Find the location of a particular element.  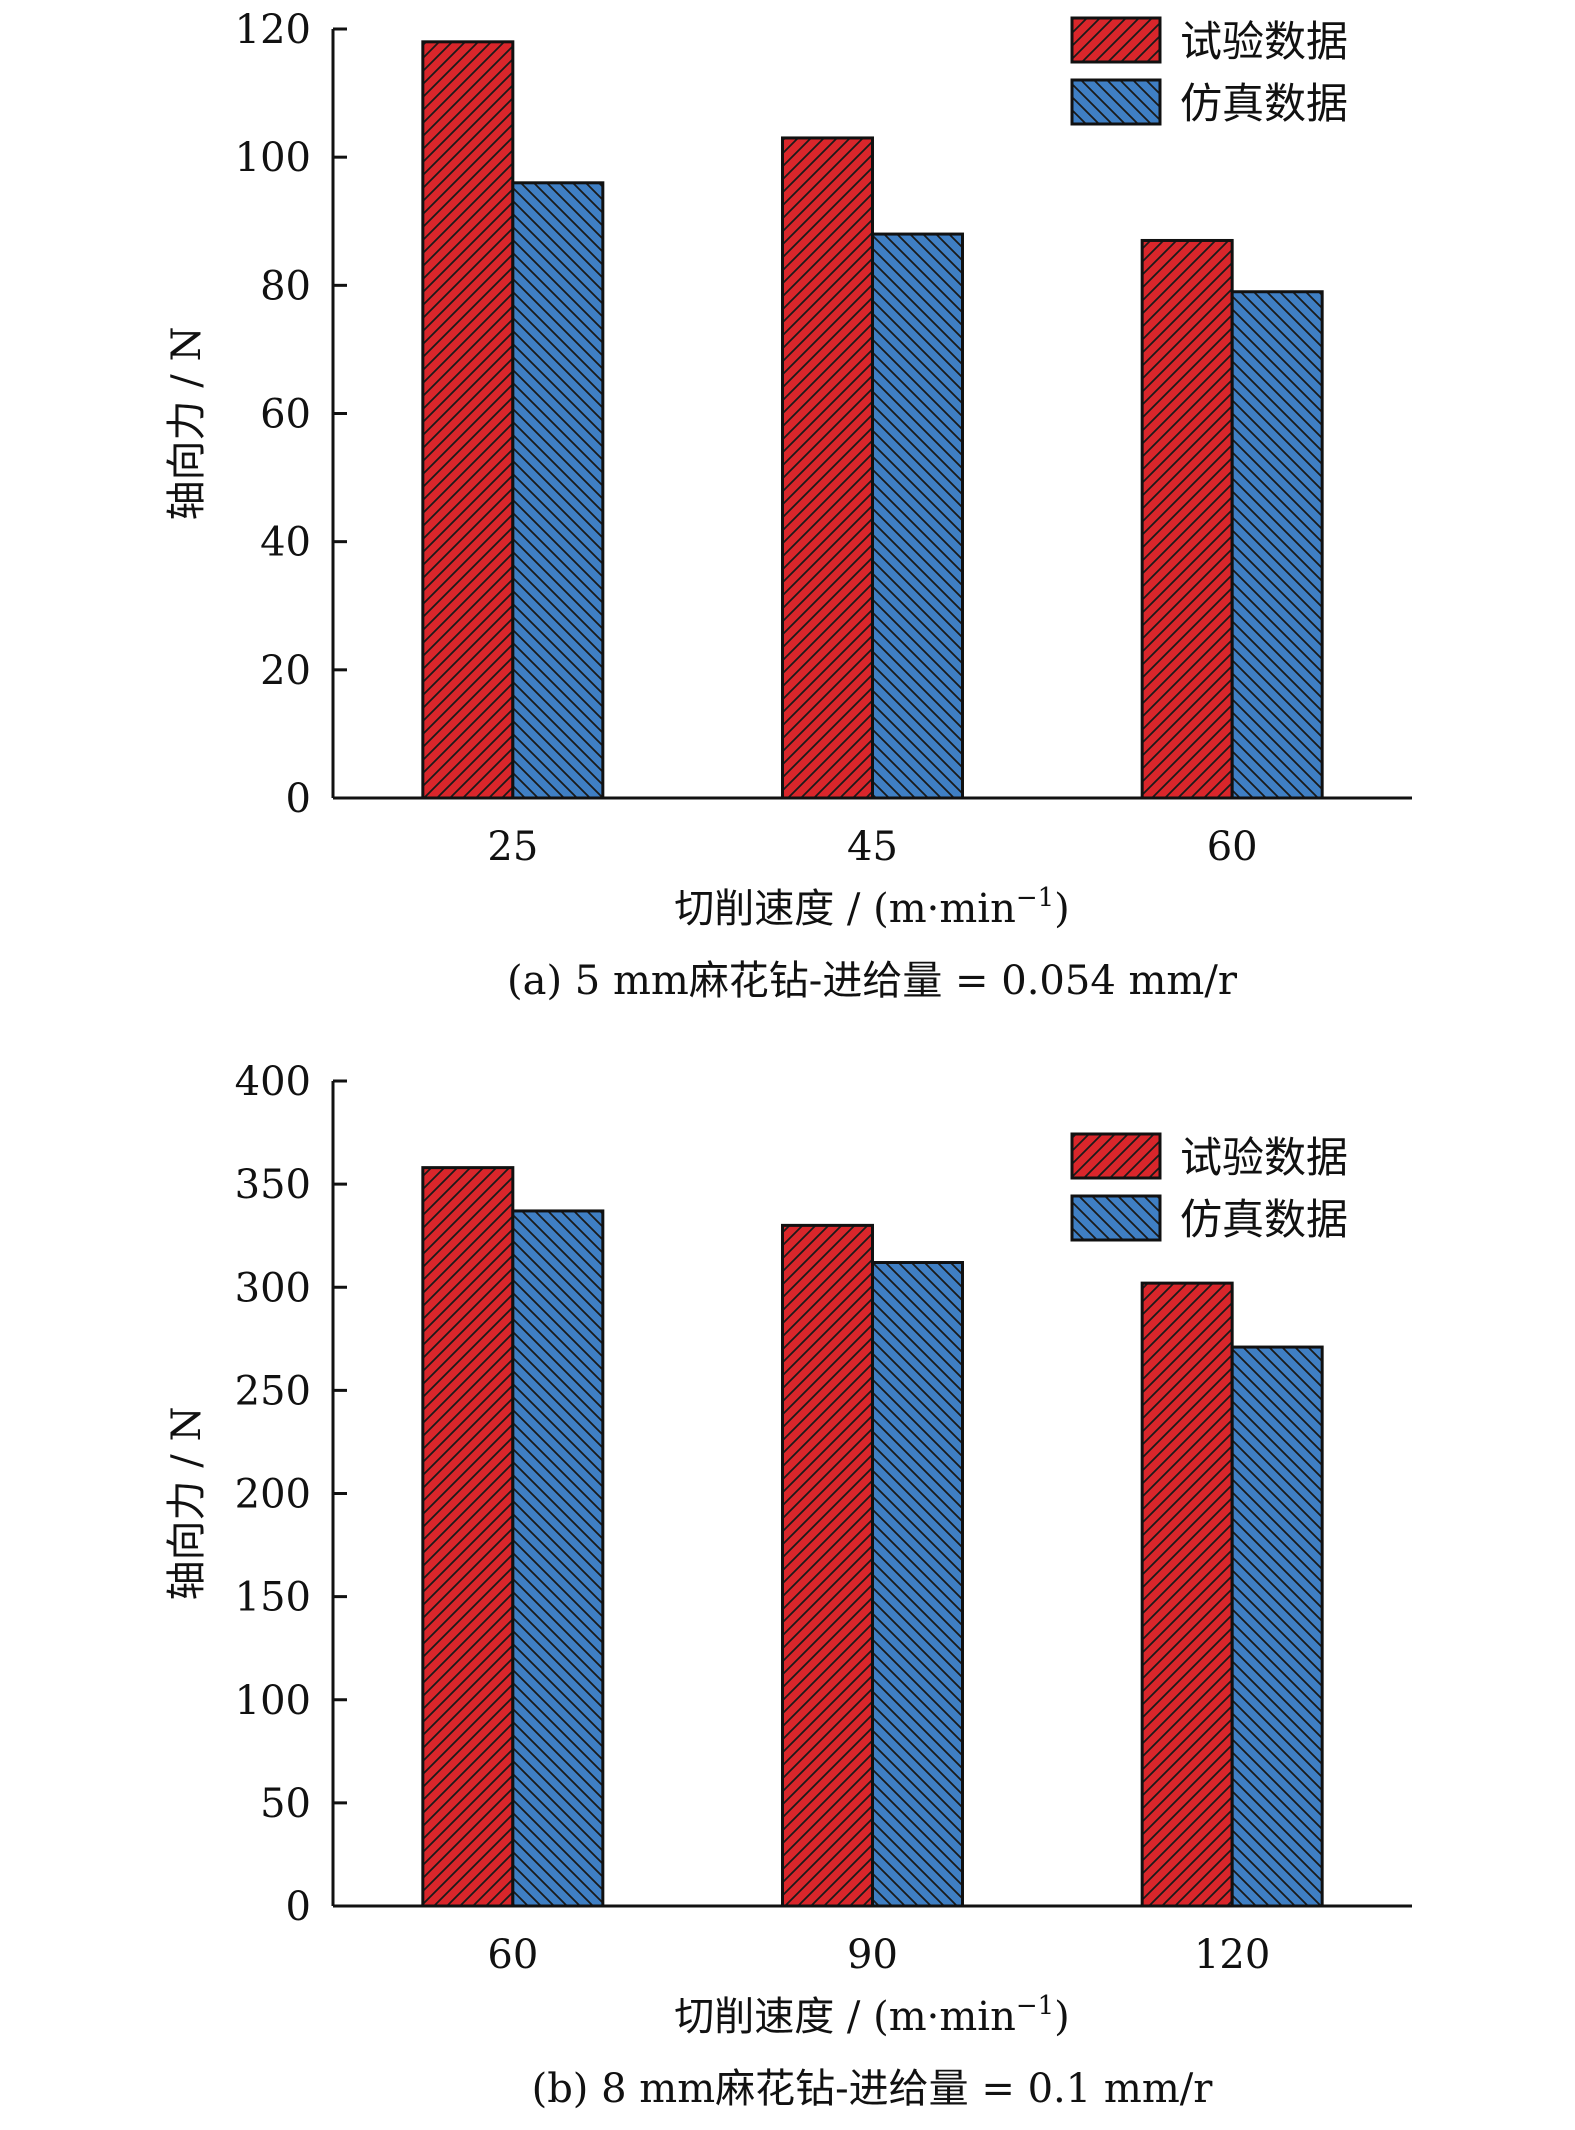

y-tick-label: 80 is located at coordinates (285, 286).